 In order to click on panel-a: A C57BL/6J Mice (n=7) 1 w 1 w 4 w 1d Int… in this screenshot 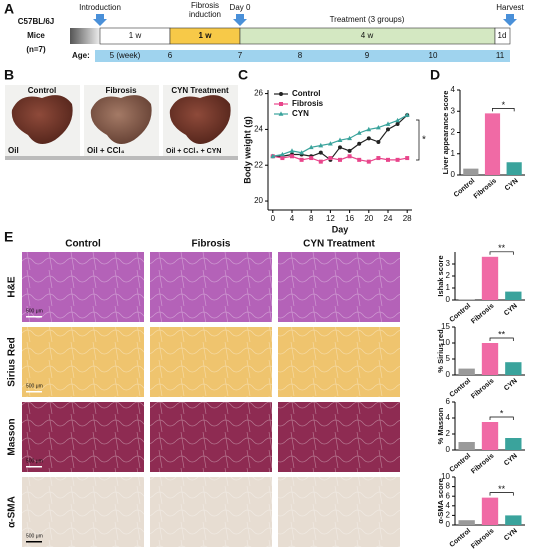, I will do `click(264, 31)`.